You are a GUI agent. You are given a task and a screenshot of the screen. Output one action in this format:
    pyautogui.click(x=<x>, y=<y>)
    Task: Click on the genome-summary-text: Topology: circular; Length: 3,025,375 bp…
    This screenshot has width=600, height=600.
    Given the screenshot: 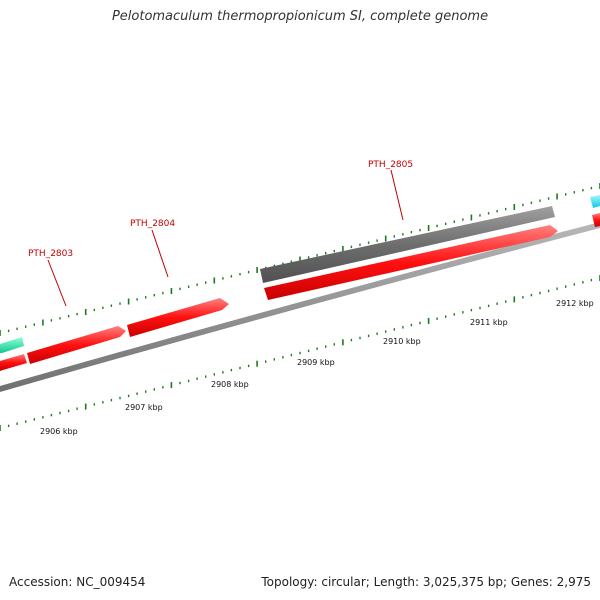 What is the action you would take?
    pyautogui.click(x=426, y=582)
    